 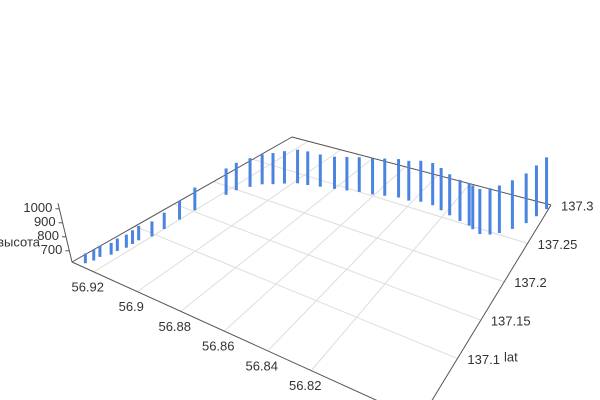 I want to click on z-tick-label: 900, so click(x=45, y=221).